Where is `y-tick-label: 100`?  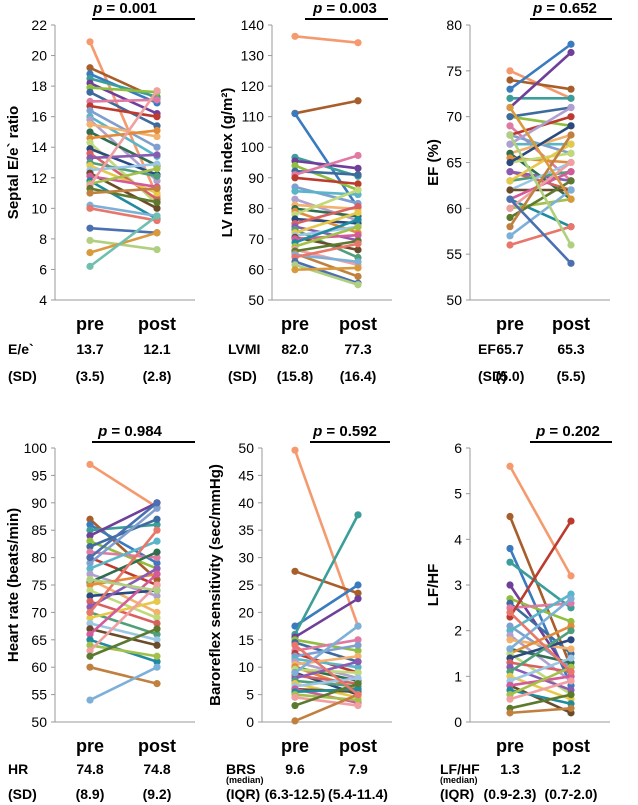
y-tick-label: 100 is located at coordinates (36, 448).